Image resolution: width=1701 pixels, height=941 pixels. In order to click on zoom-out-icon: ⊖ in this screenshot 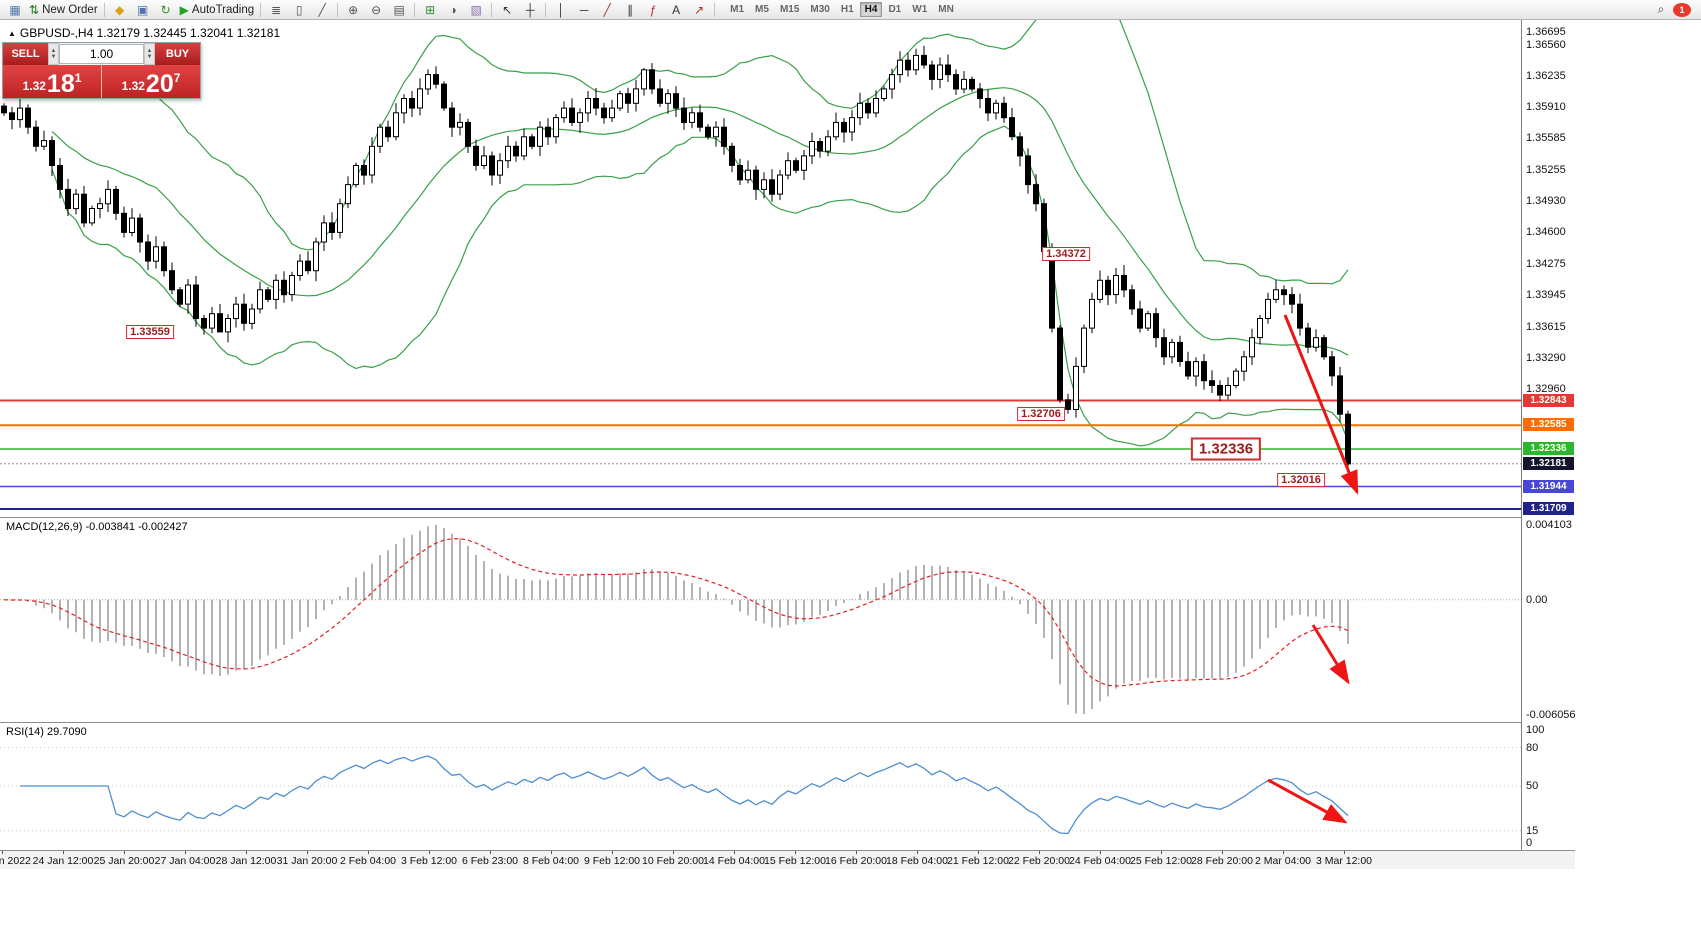, I will do `click(376, 9)`.